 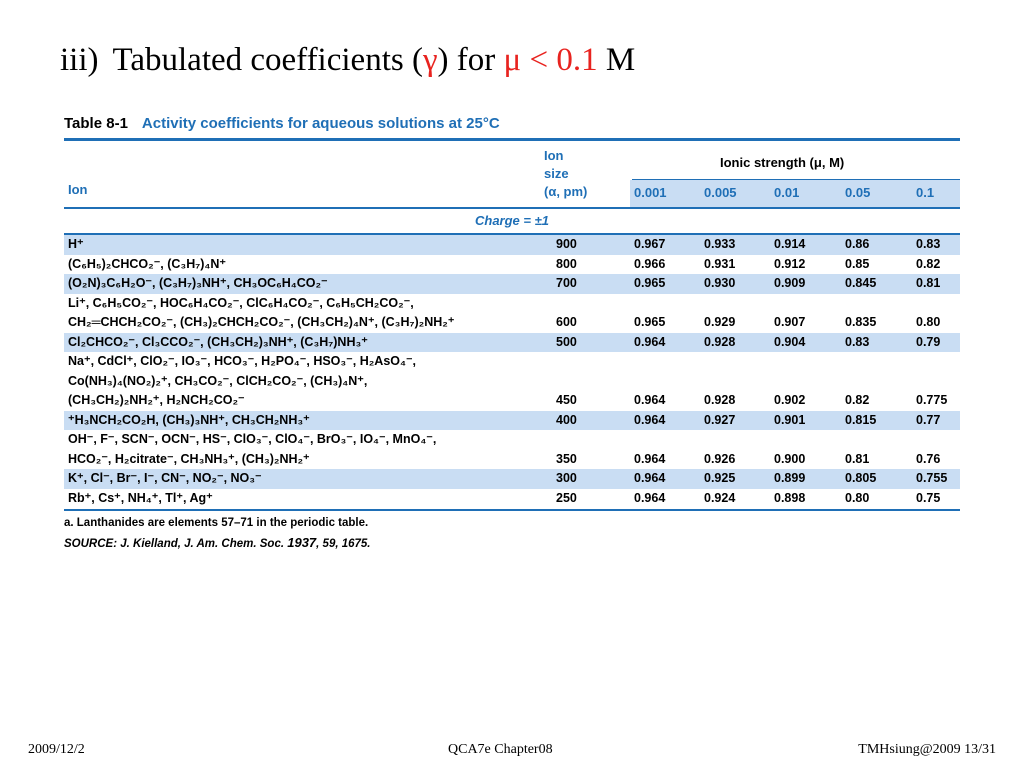 I want to click on concentration-header: 0.005, so click(x=720, y=192).